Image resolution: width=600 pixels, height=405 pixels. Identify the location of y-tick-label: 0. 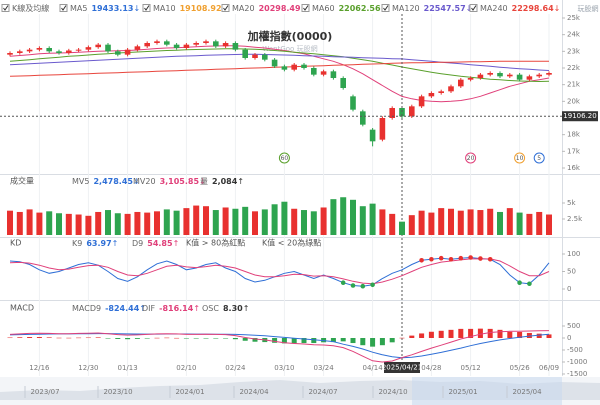
(569, 338).